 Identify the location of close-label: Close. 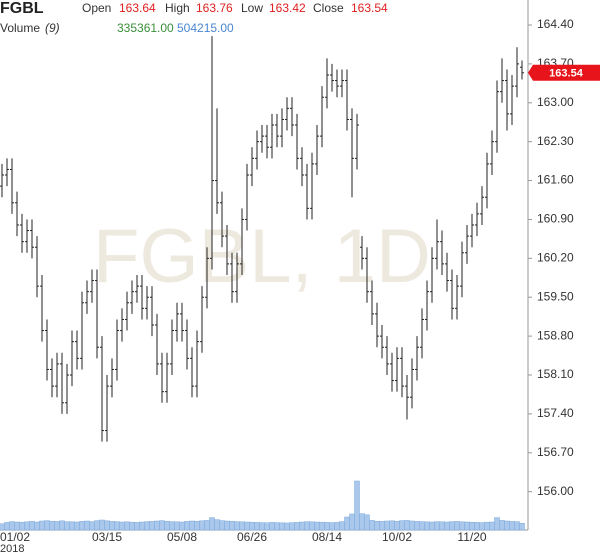
(328, 8).